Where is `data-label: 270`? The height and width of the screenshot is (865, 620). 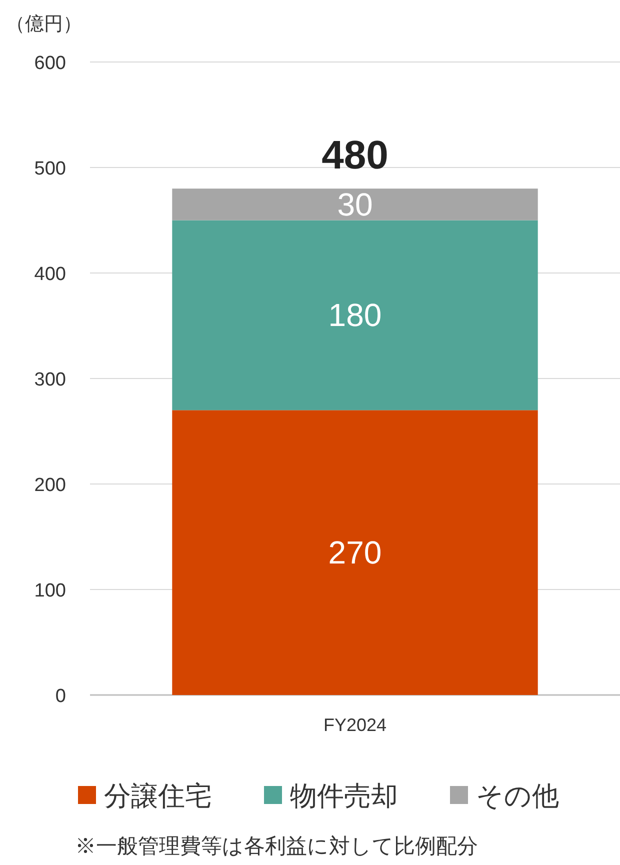
data-label: 270 is located at coordinates (355, 552).